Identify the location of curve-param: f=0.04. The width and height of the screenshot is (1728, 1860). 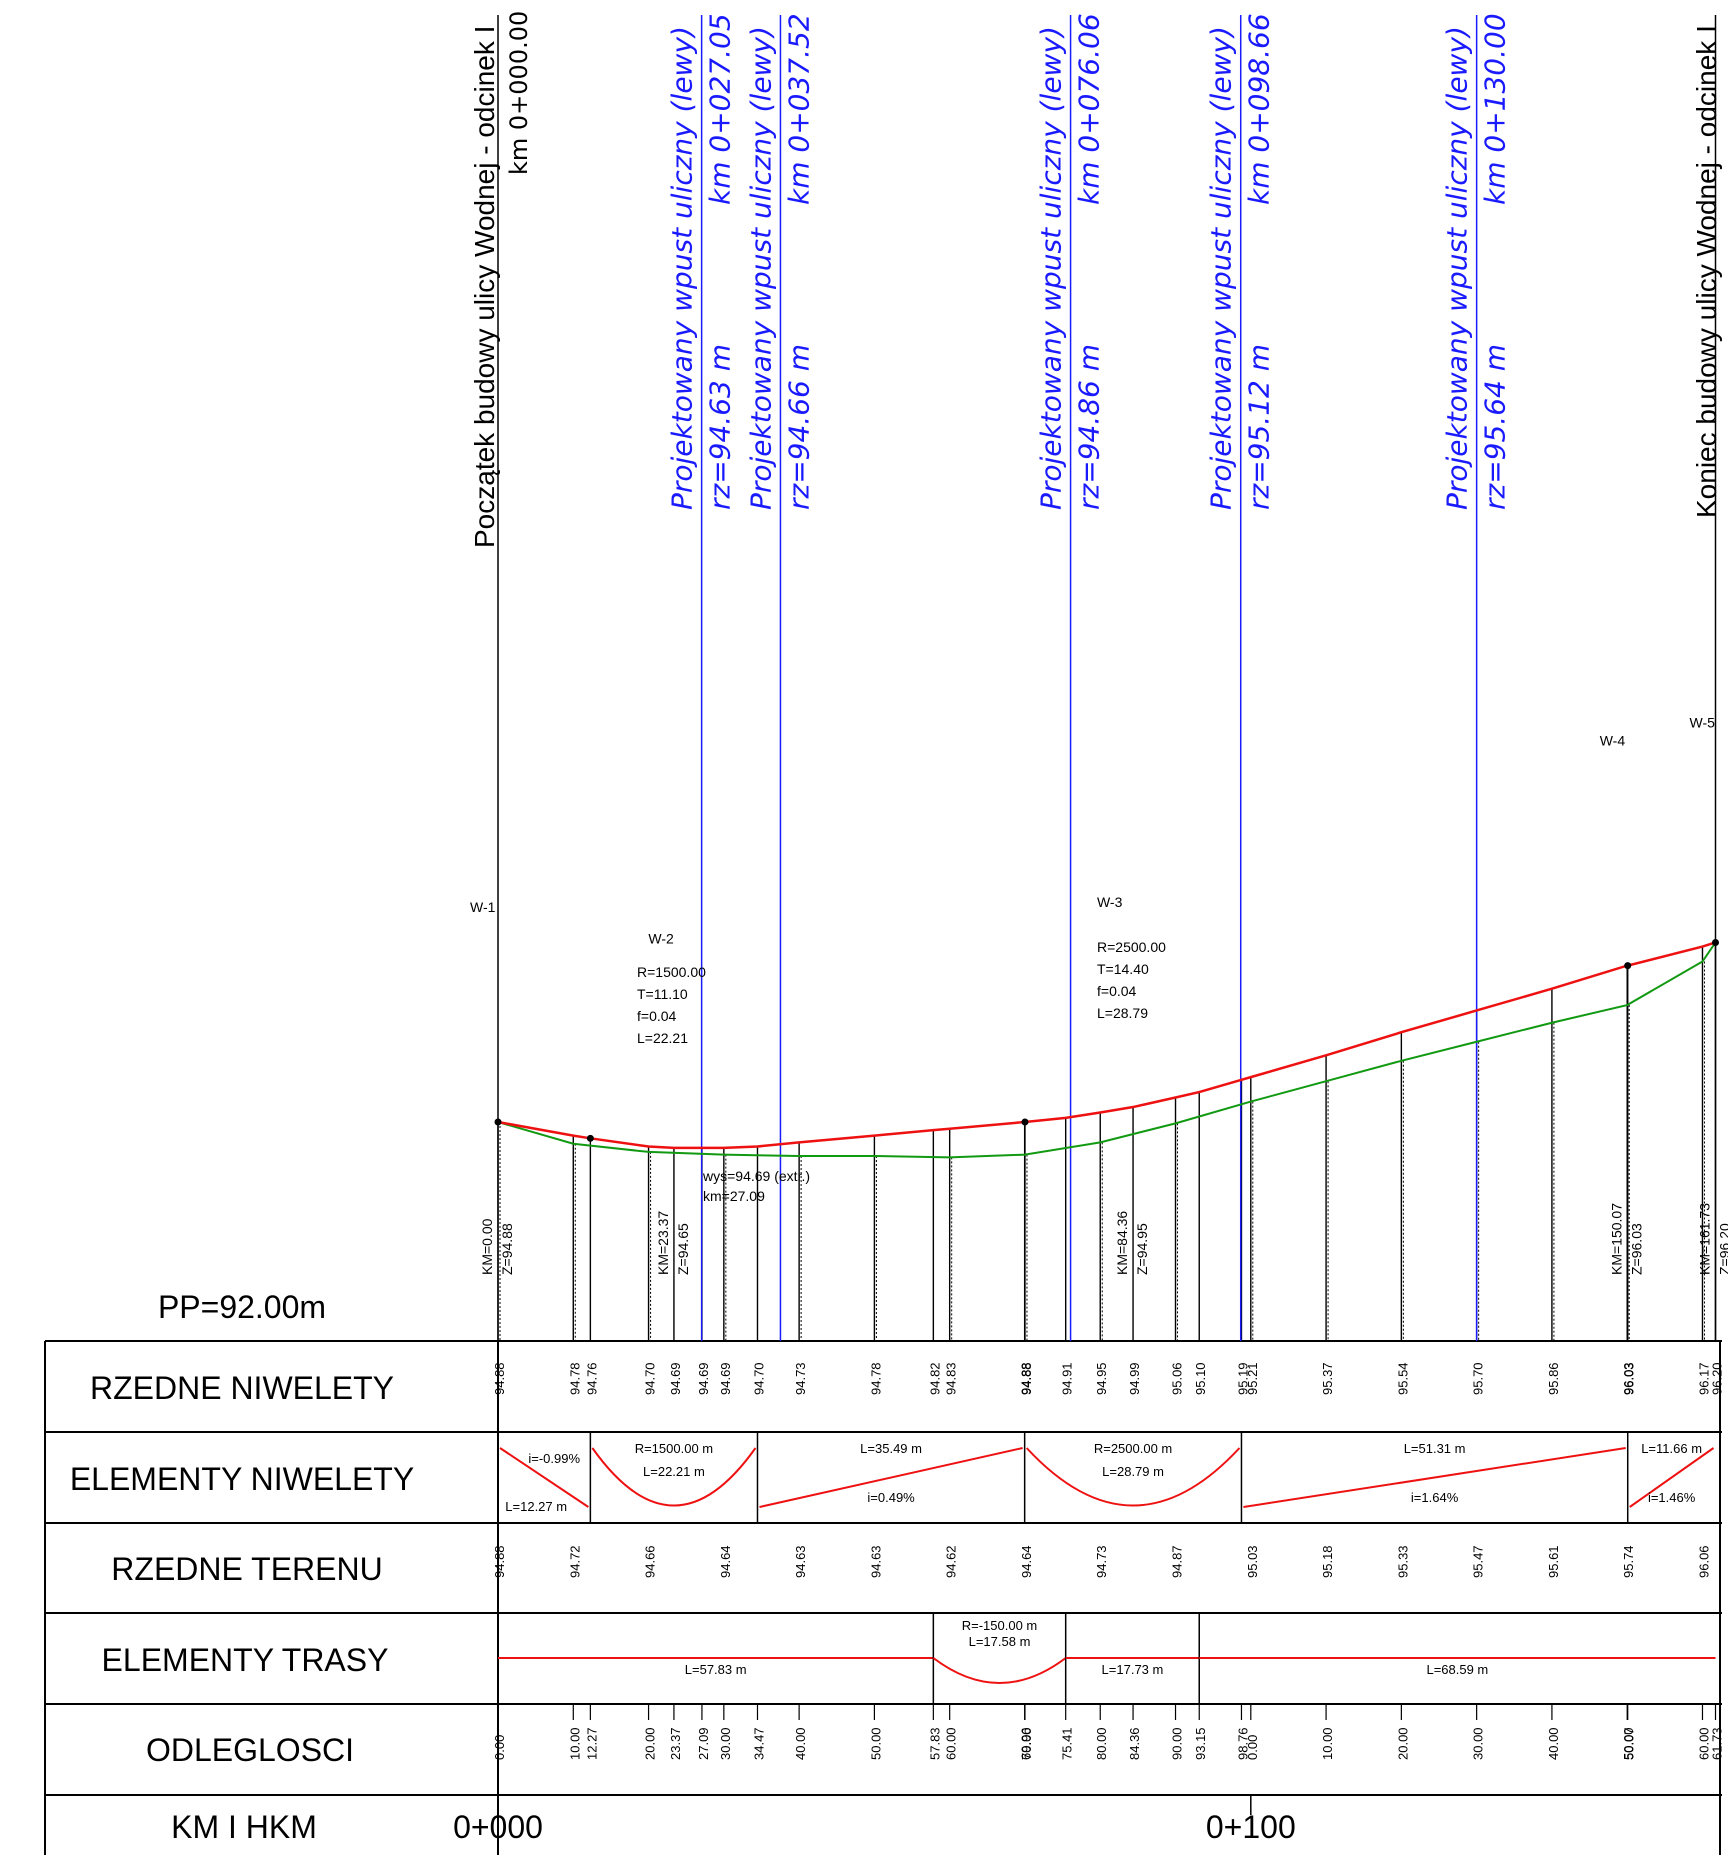
(1117, 991).